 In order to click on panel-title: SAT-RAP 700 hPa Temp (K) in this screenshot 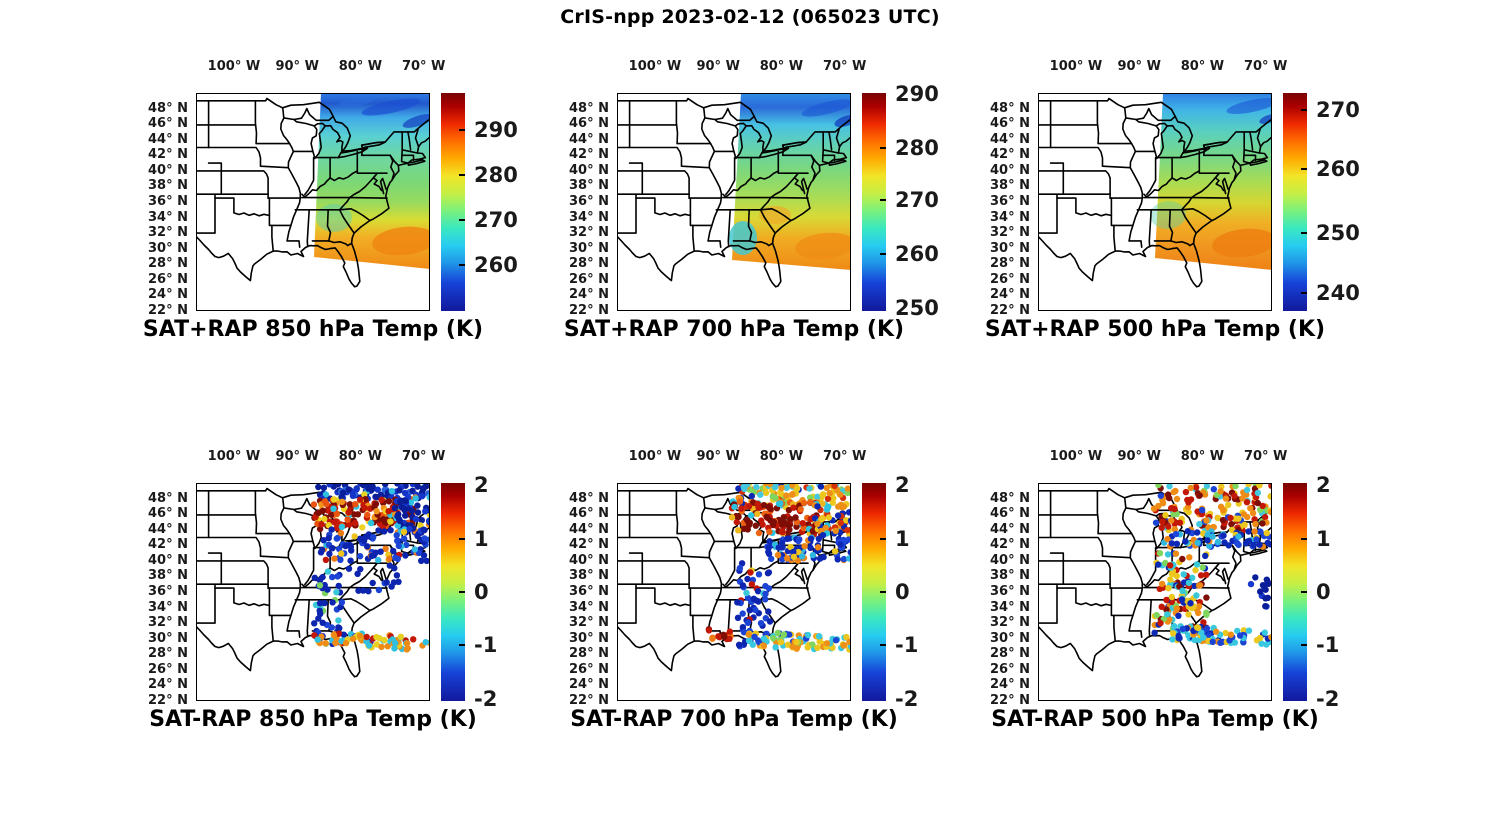, I will do `click(734, 719)`.